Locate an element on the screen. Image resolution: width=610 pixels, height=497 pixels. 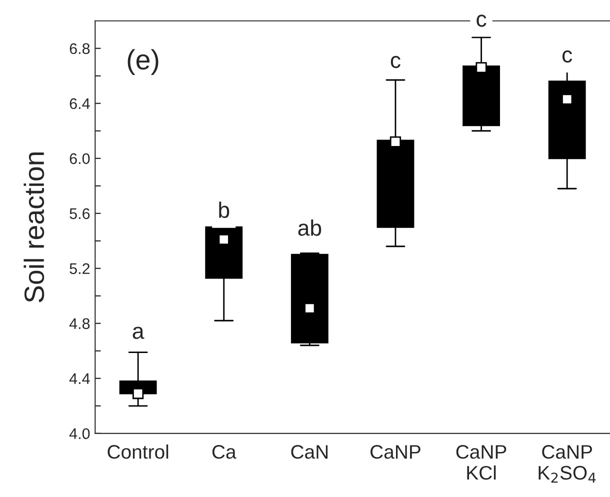
x-tick-label: Control is located at coordinates (138, 451).